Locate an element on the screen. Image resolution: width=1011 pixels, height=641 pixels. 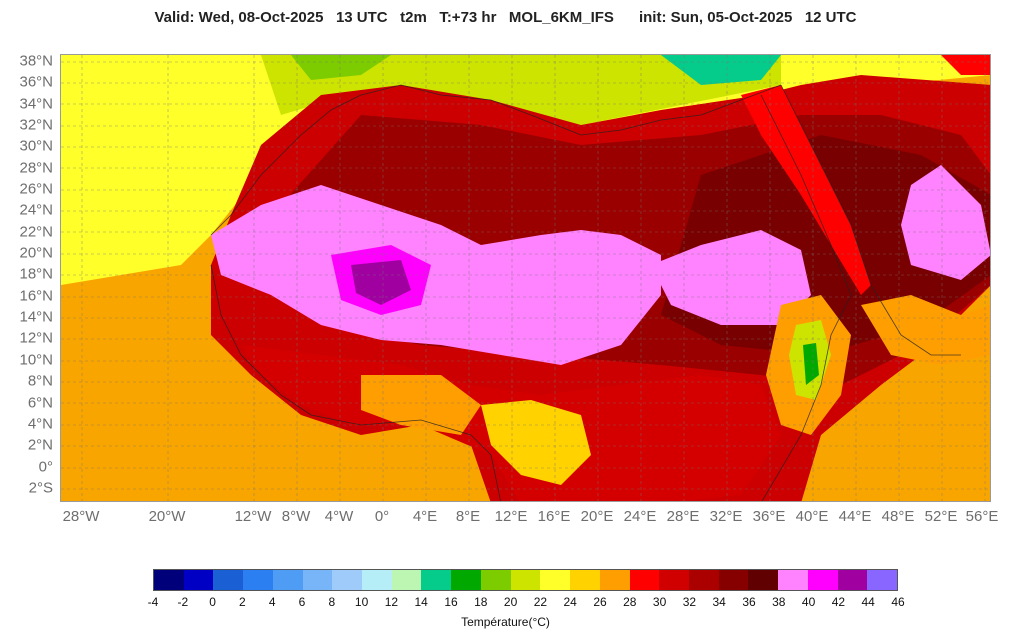
lat-label: 4°N is located at coordinates (40, 424).